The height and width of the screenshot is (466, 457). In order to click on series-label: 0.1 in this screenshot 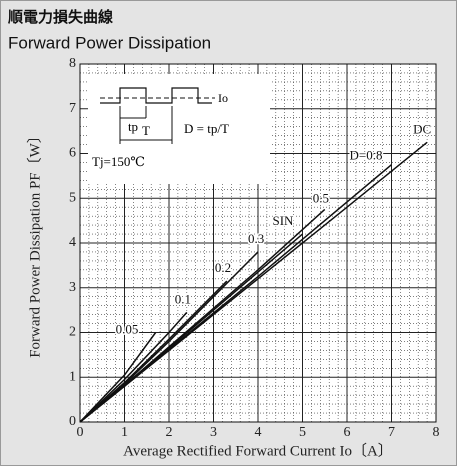, I will do `click(183, 298)`.